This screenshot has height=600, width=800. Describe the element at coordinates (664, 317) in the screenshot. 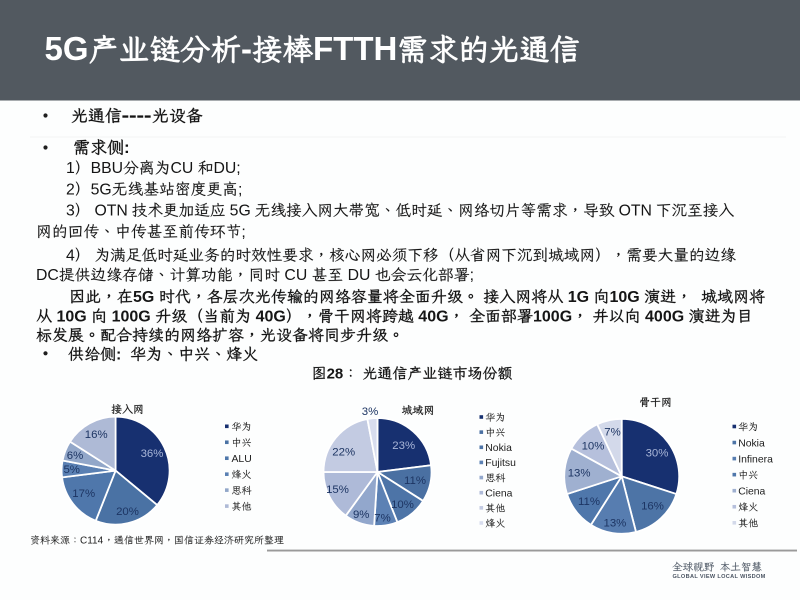

I see `svg-text: 400G` at that location.